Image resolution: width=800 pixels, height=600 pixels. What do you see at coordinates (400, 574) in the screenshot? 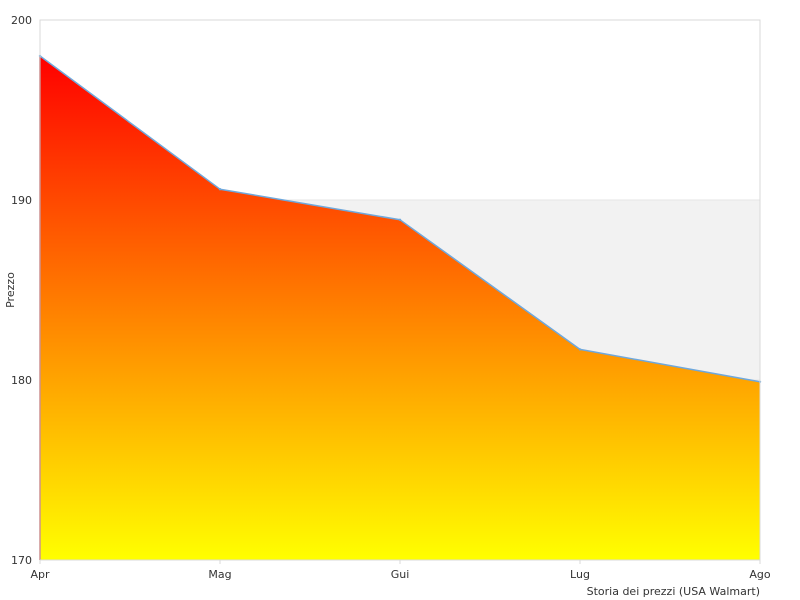
I see `x-tick-label: Gui` at bounding box center [400, 574].